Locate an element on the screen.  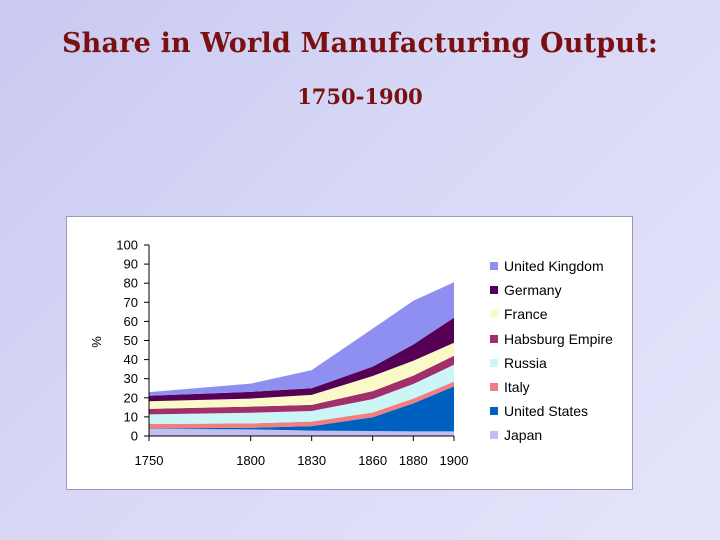
legend-item: United Kingdom is located at coordinates (547, 266).